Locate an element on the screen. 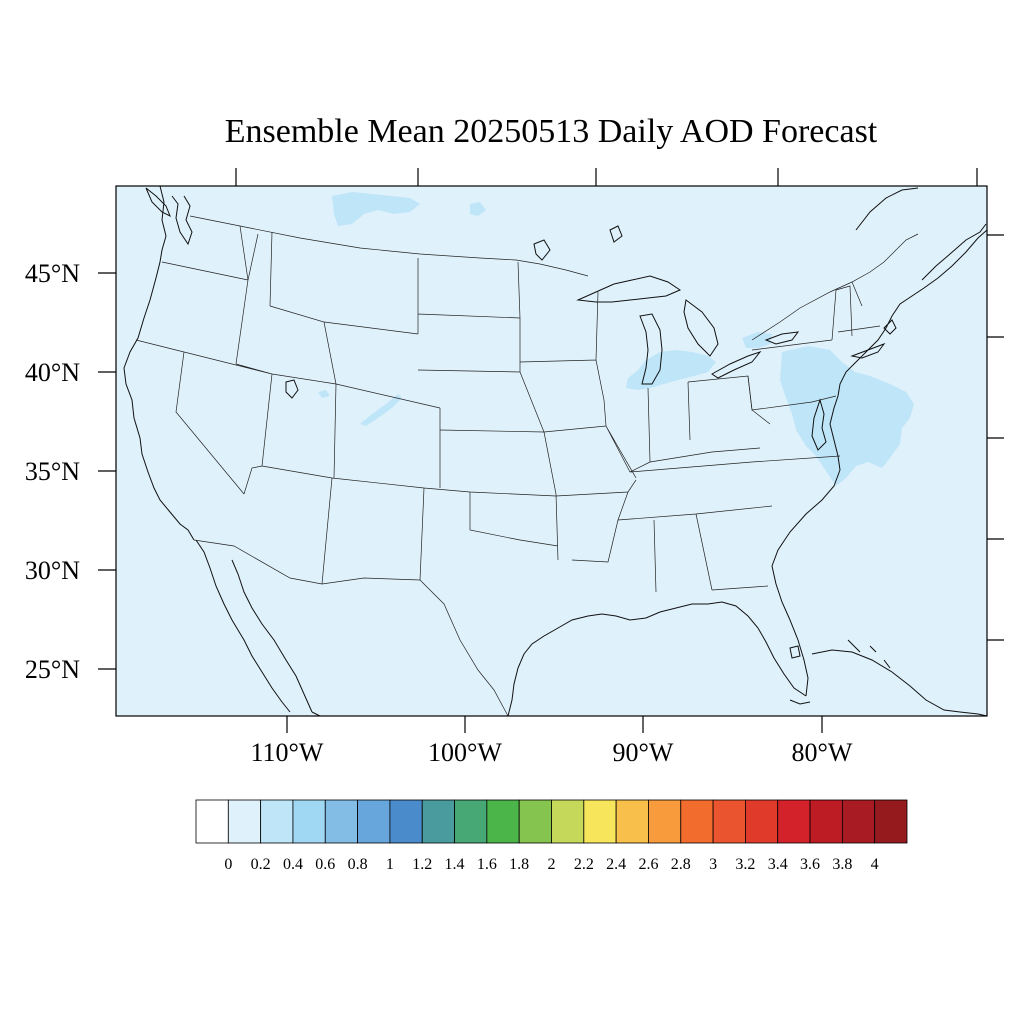  colorbar-label: 0.2 is located at coordinates (261, 864).